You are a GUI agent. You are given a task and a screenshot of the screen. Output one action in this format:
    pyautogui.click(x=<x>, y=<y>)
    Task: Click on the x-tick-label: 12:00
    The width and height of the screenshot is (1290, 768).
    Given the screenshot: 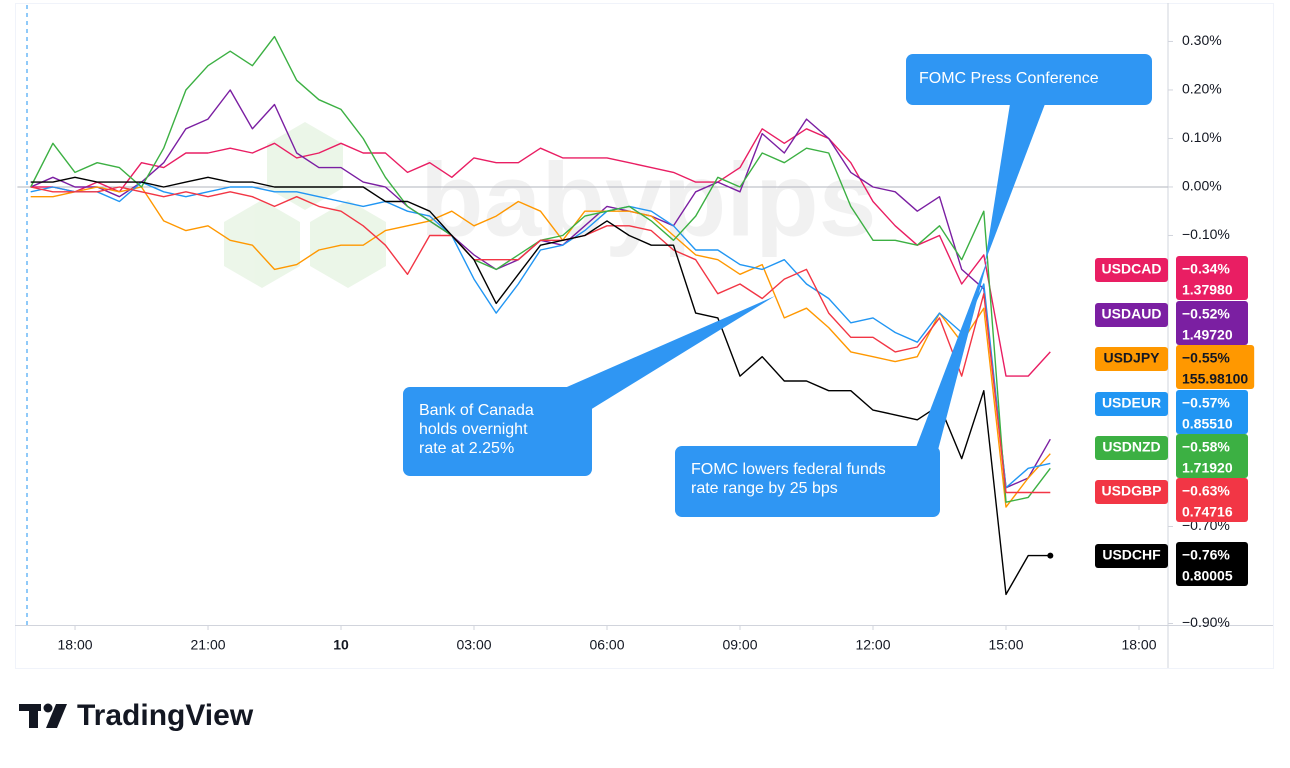 What is the action you would take?
    pyautogui.click(x=872, y=645)
    